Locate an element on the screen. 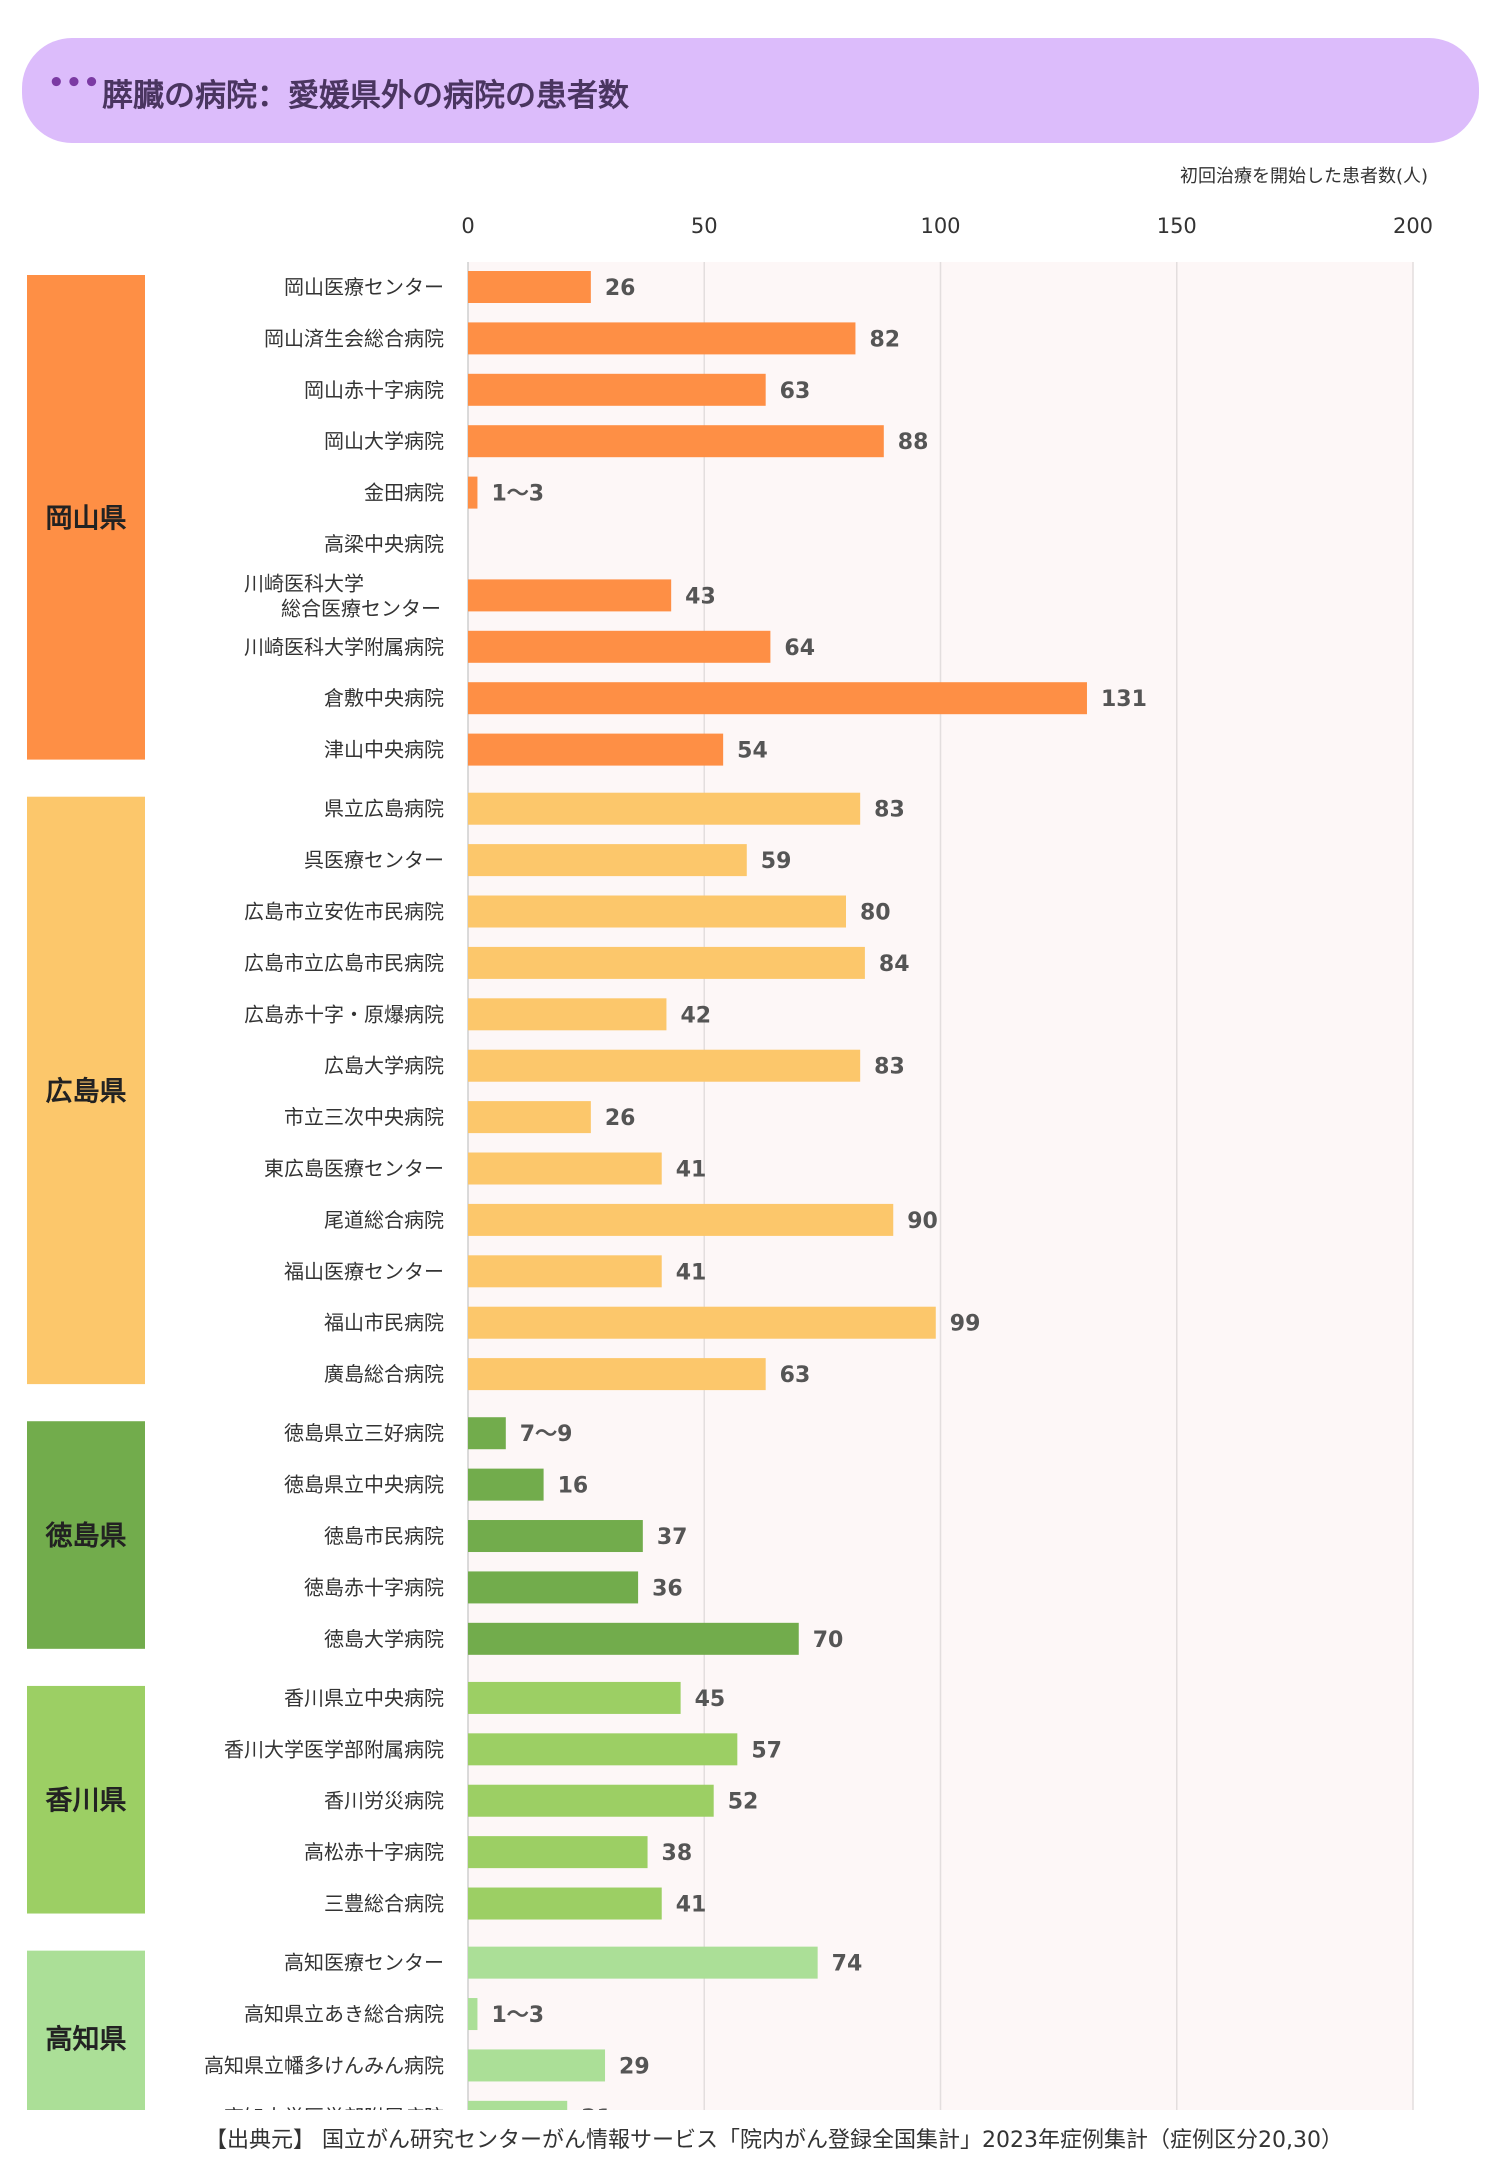 The image size is (1500, 2160). group-label: 広島県 is located at coordinates (86, 1091).